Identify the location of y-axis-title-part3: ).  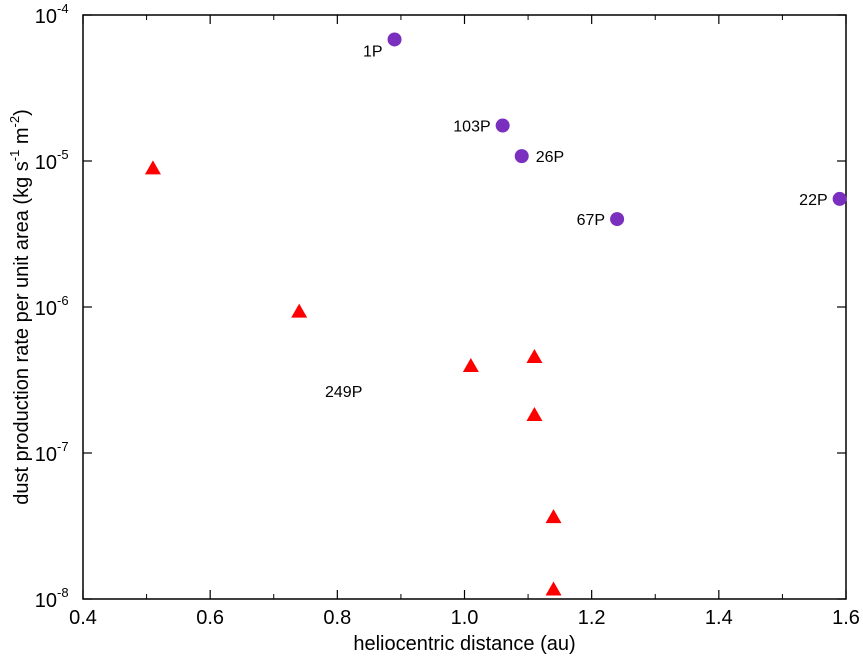
(22, 112).